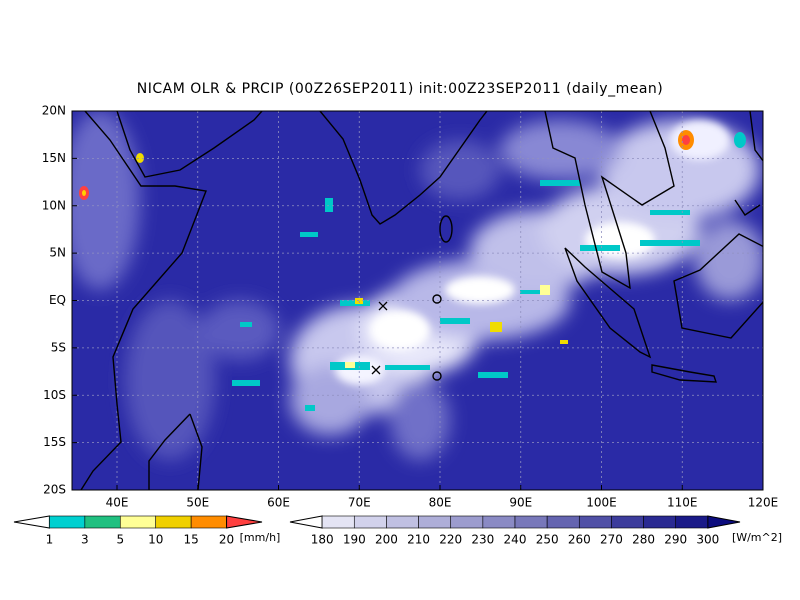 The width and height of the screenshot is (800, 600). Describe the element at coordinates (763, 503) in the screenshot. I see `lon-label: 120E` at that location.